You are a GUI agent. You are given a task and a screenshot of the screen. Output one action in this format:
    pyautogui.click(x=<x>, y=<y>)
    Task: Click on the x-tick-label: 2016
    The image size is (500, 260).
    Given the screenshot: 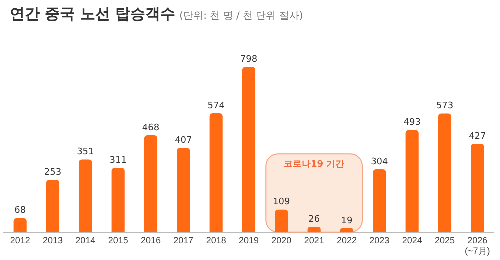 What is the action you would take?
    pyautogui.click(x=151, y=240)
    